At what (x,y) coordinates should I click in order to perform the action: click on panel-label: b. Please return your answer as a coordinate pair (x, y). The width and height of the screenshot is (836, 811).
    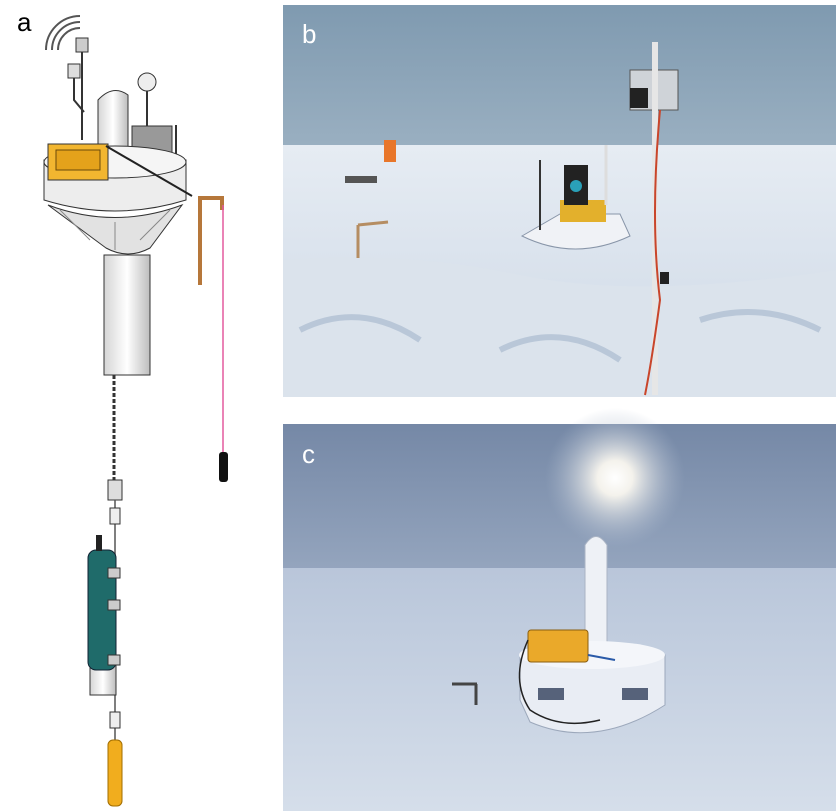
    Looking at the image, I should click on (309, 34).